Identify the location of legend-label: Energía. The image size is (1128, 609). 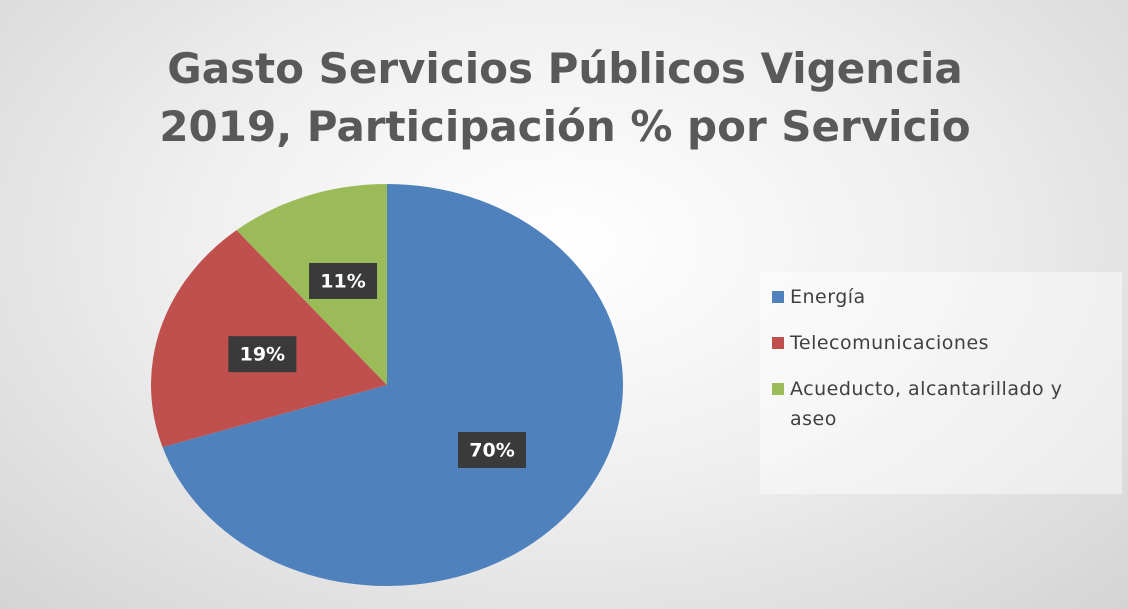
(828, 297).